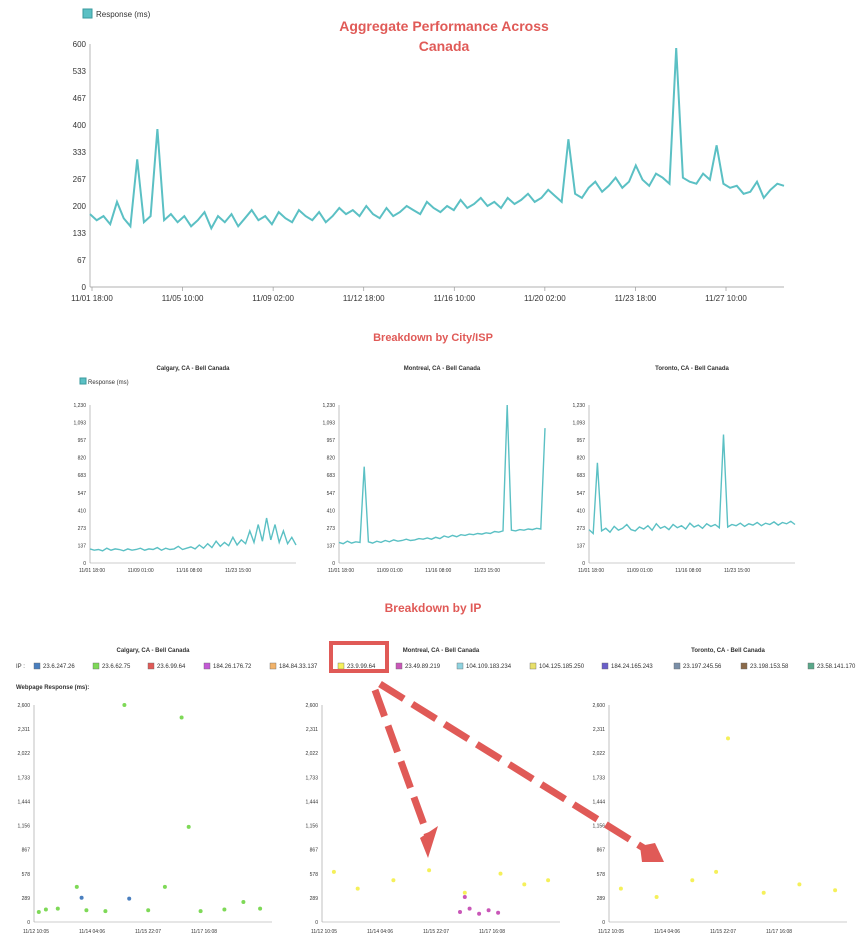  Describe the element at coordinates (364, 298) in the screenshot. I see `main-xtick-label: 11/12 18:00` at that location.